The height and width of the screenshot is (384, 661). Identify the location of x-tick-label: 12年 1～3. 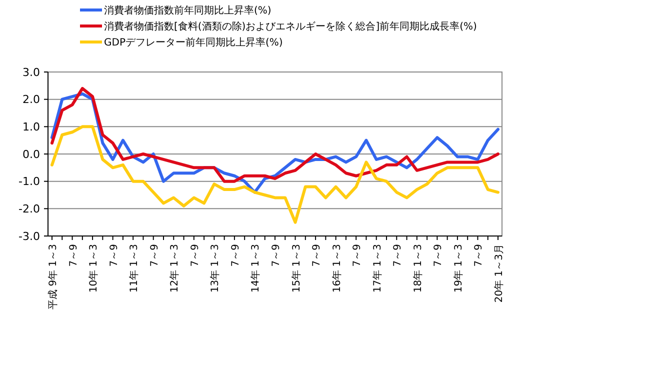
(174, 268).